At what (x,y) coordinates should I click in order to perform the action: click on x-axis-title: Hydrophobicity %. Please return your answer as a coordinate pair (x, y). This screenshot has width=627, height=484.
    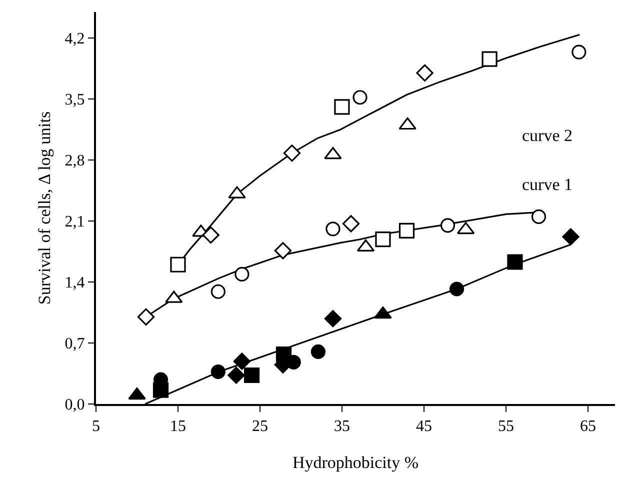
    Looking at the image, I should click on (355, 462).